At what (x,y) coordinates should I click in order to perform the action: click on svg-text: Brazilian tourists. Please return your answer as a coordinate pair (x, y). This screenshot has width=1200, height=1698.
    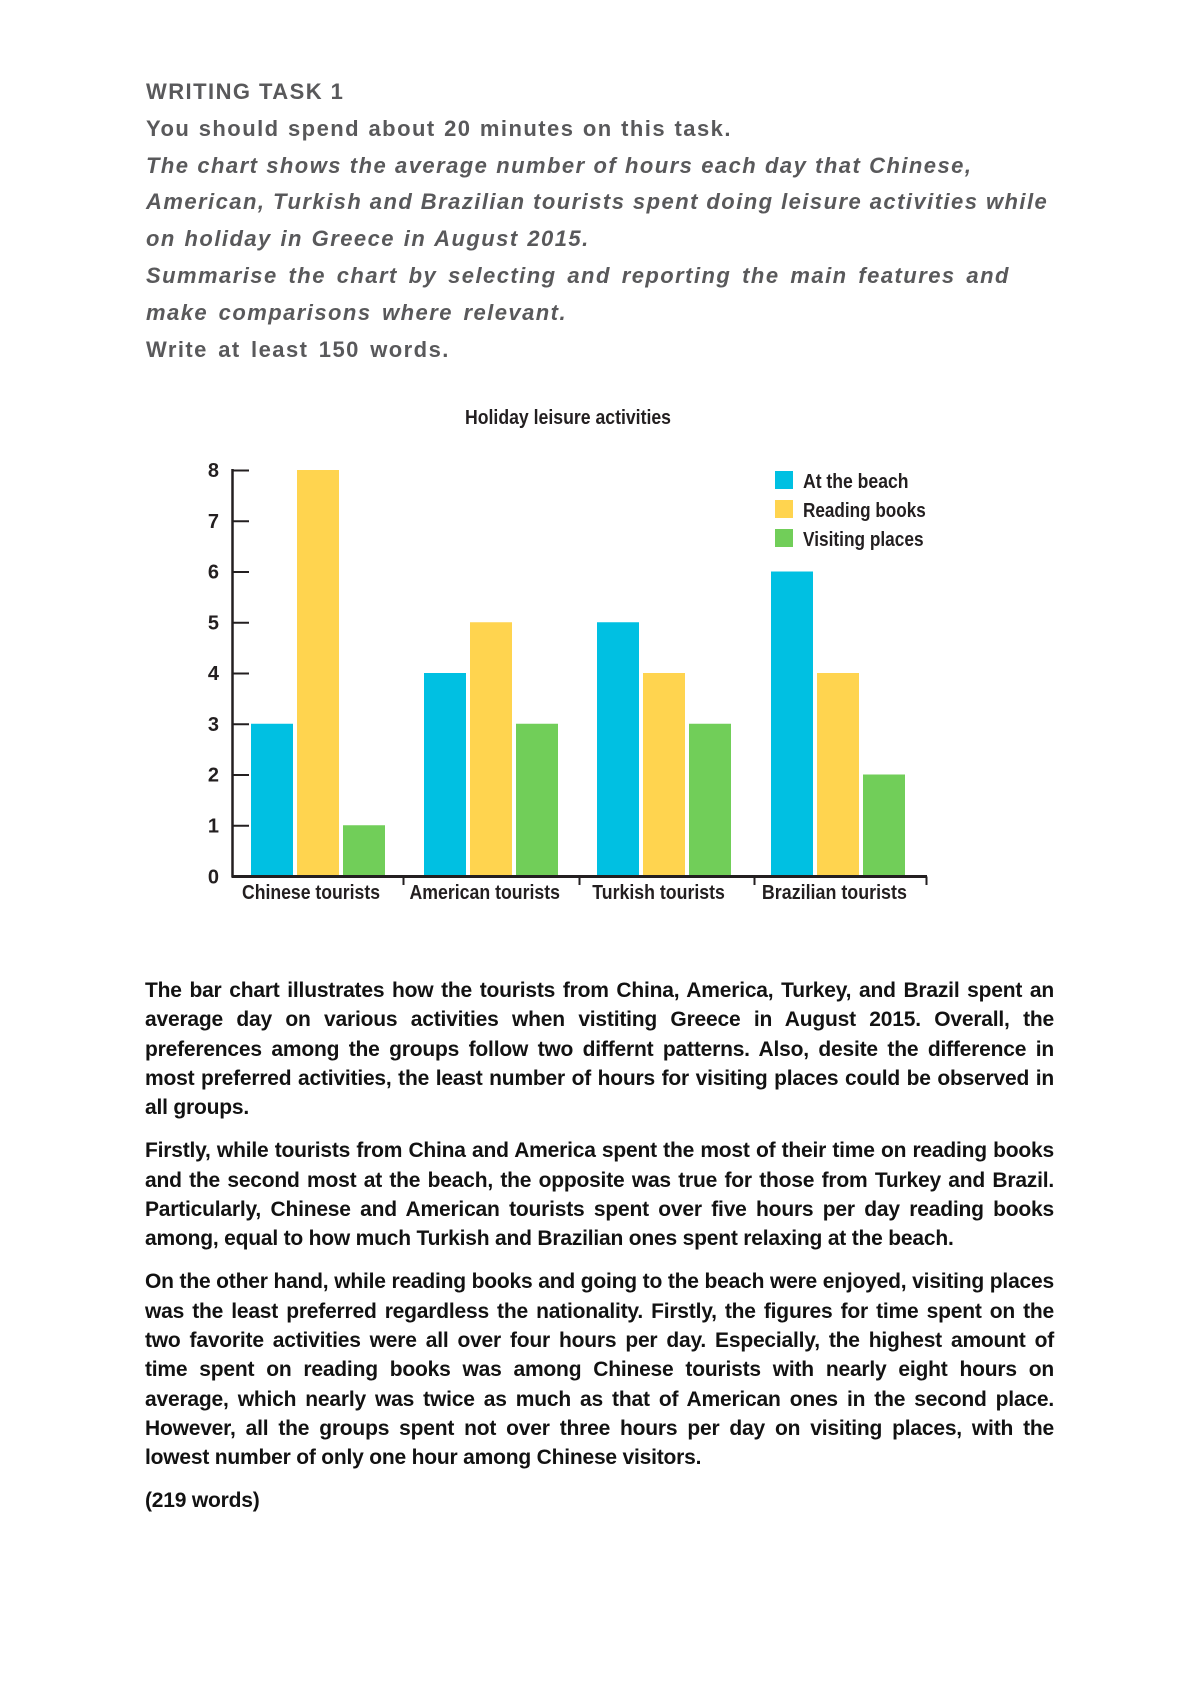
    Looking at the image, I should click on (834, 893).